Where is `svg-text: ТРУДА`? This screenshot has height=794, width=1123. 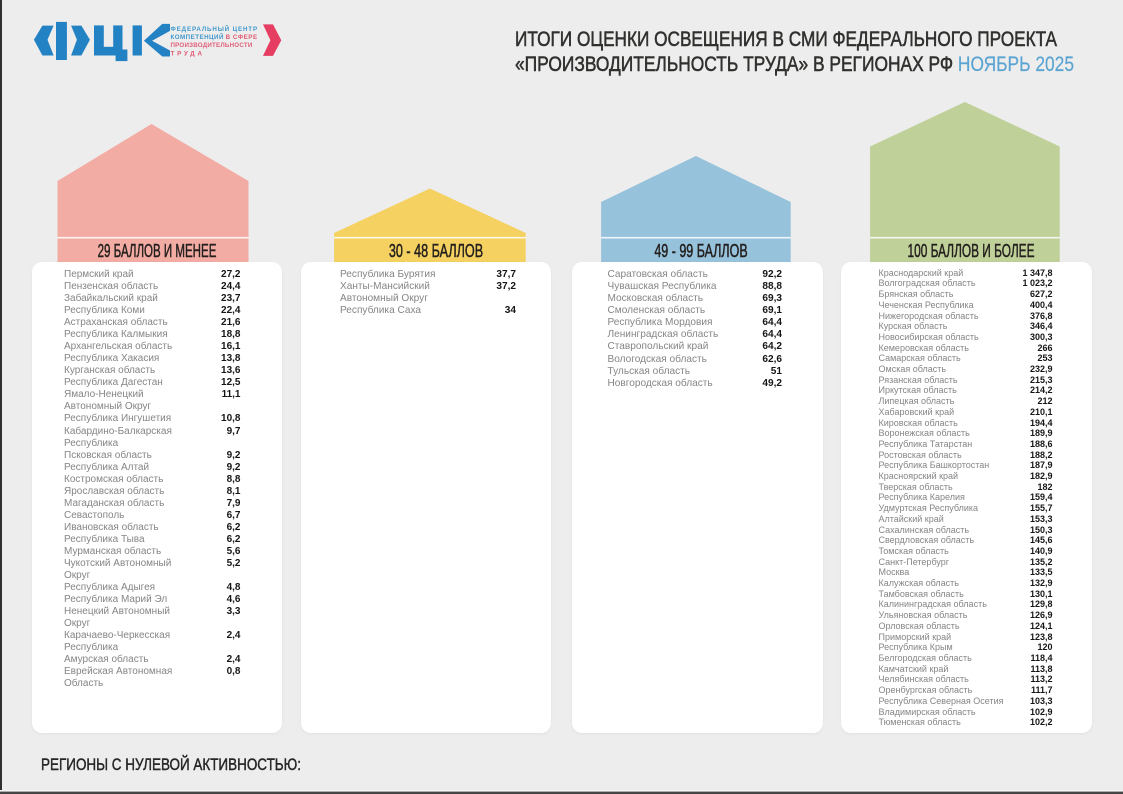 svg-text: ТРУДА is located at coordinates (187, 54).